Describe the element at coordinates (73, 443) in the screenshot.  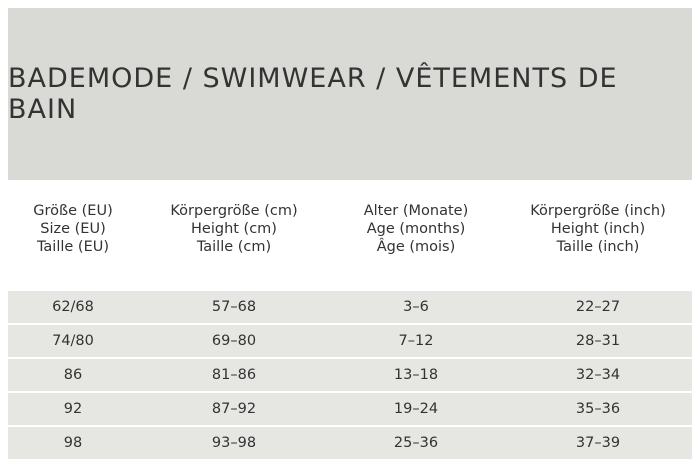
I see `table-cell: 98` at that location.